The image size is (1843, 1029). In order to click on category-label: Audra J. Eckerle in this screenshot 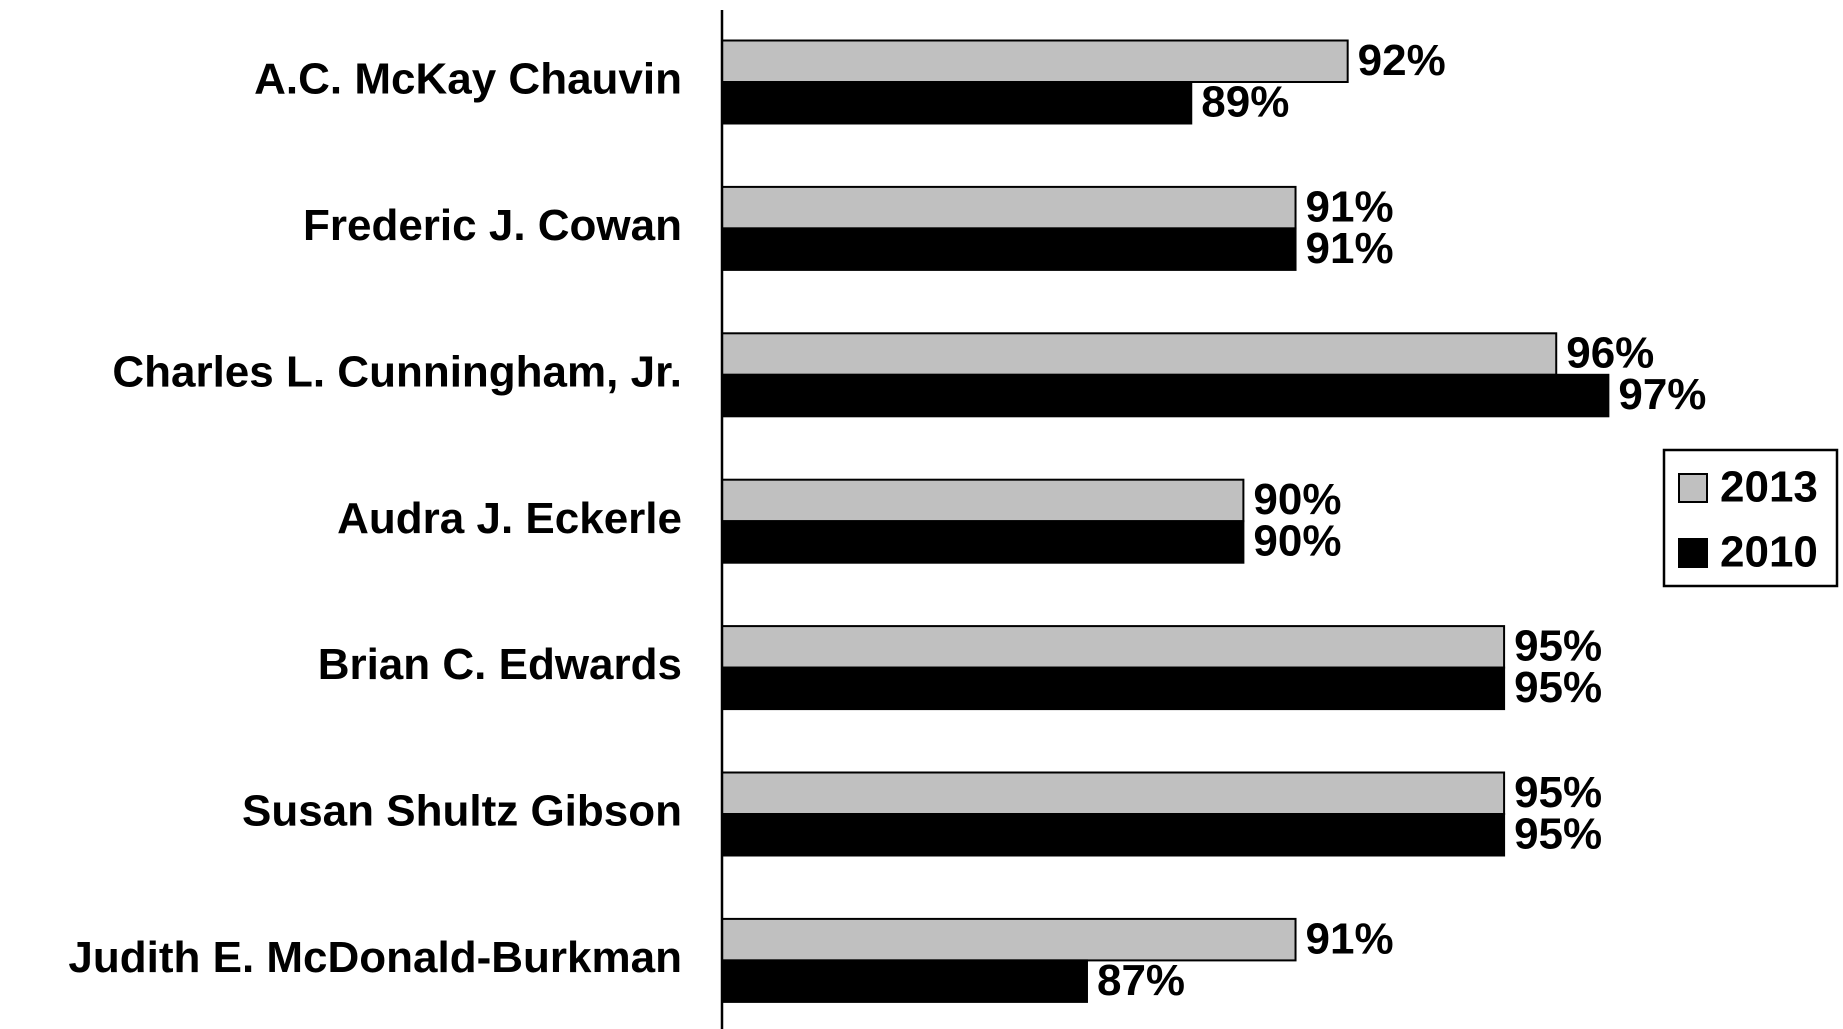, I will do `click(509, 518)`.